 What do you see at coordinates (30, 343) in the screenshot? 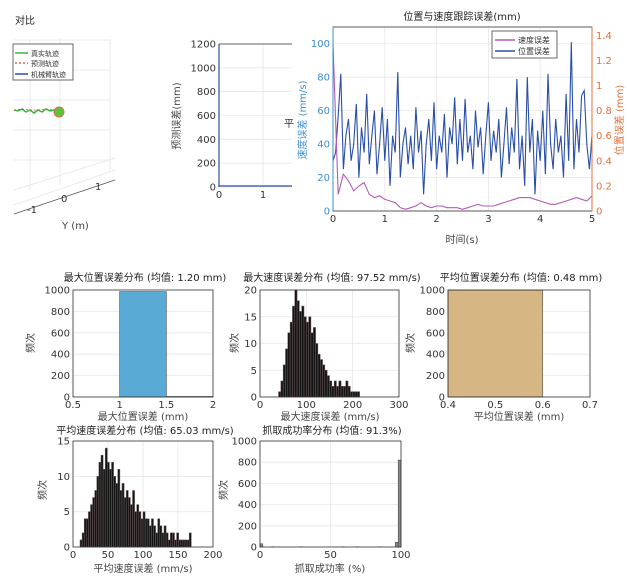
I see `y-axis-label: 频次` at bounding box center [30, 343].